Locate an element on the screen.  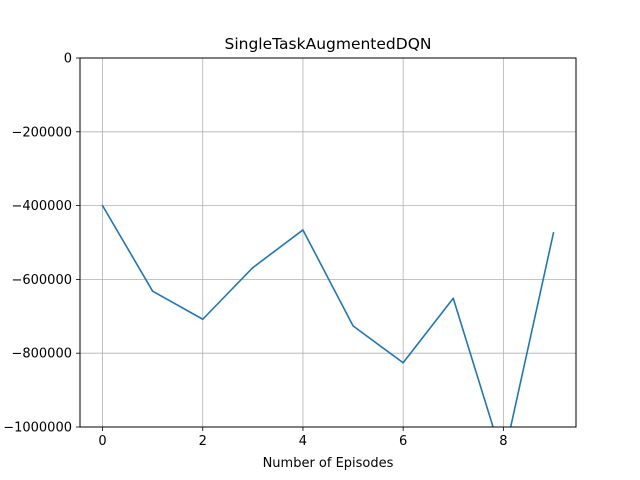
y-tick-label: −1000000 is located at coordinates (37, 428).